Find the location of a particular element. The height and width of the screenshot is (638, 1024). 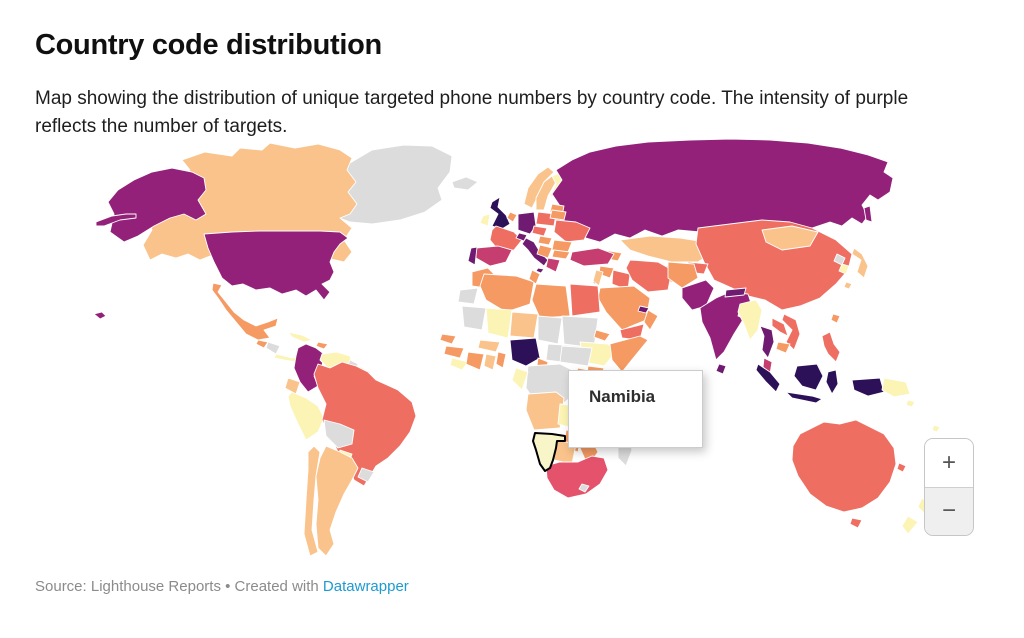

country-turkey is located at coordinates (592, 257).